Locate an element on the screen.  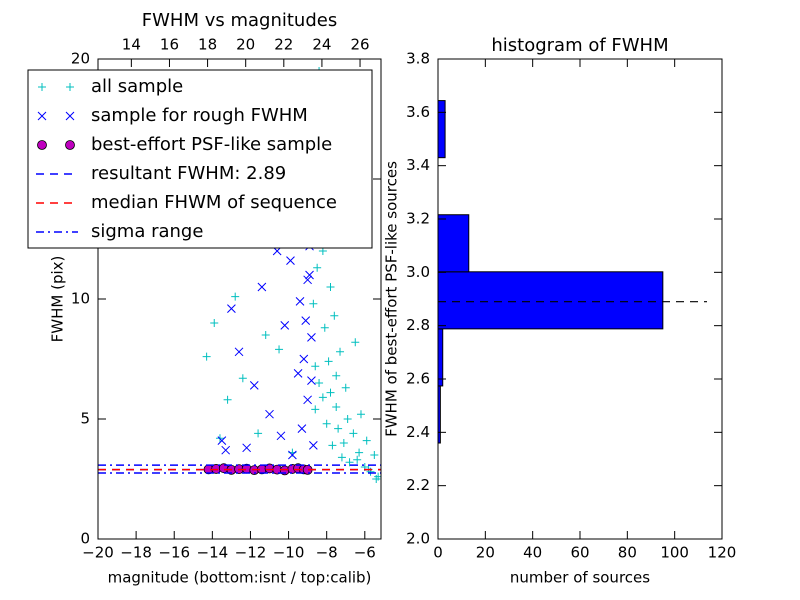
chart-title: FWHM vs magnitudes is located at coordinates (239, 20).